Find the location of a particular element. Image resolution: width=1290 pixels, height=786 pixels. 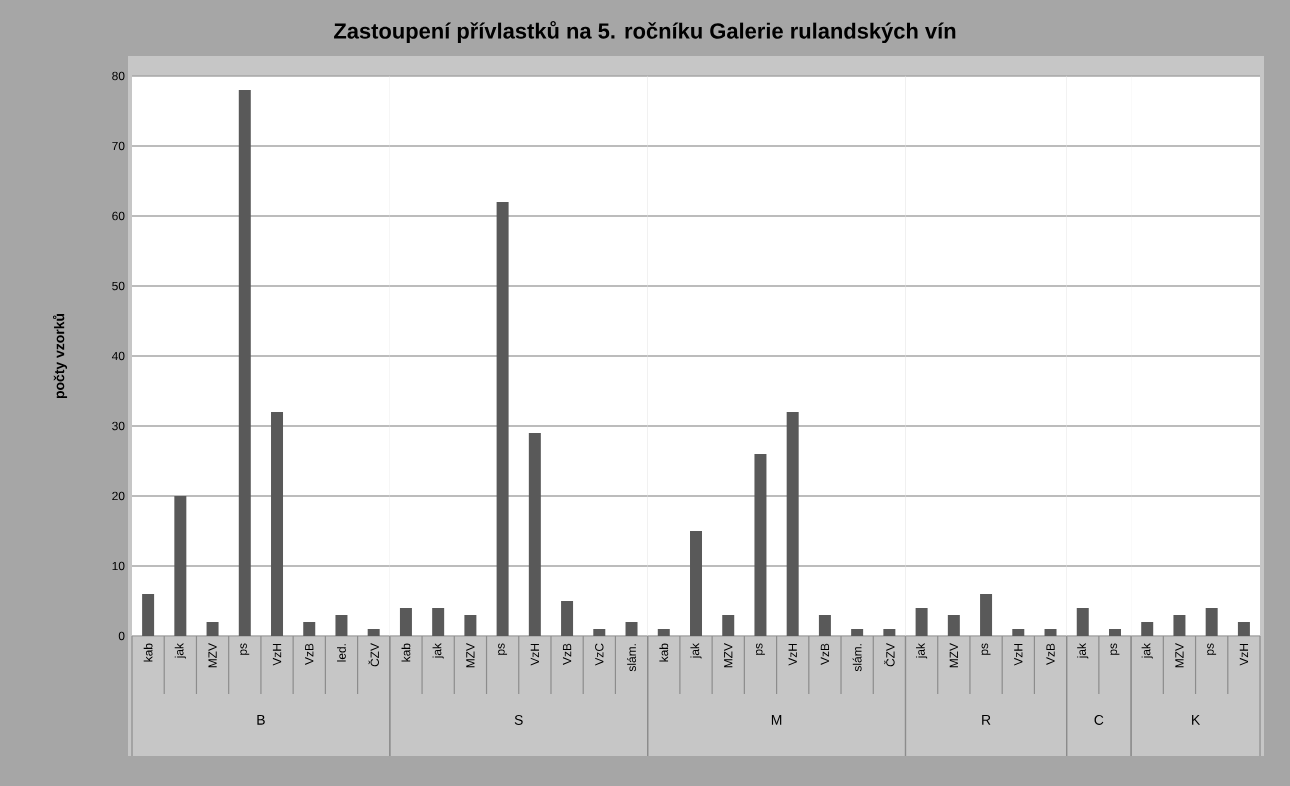

text: Zastoupení přívlastků na 5. ročníku Galerie rulandských vín is located at coordinates (645, 32).